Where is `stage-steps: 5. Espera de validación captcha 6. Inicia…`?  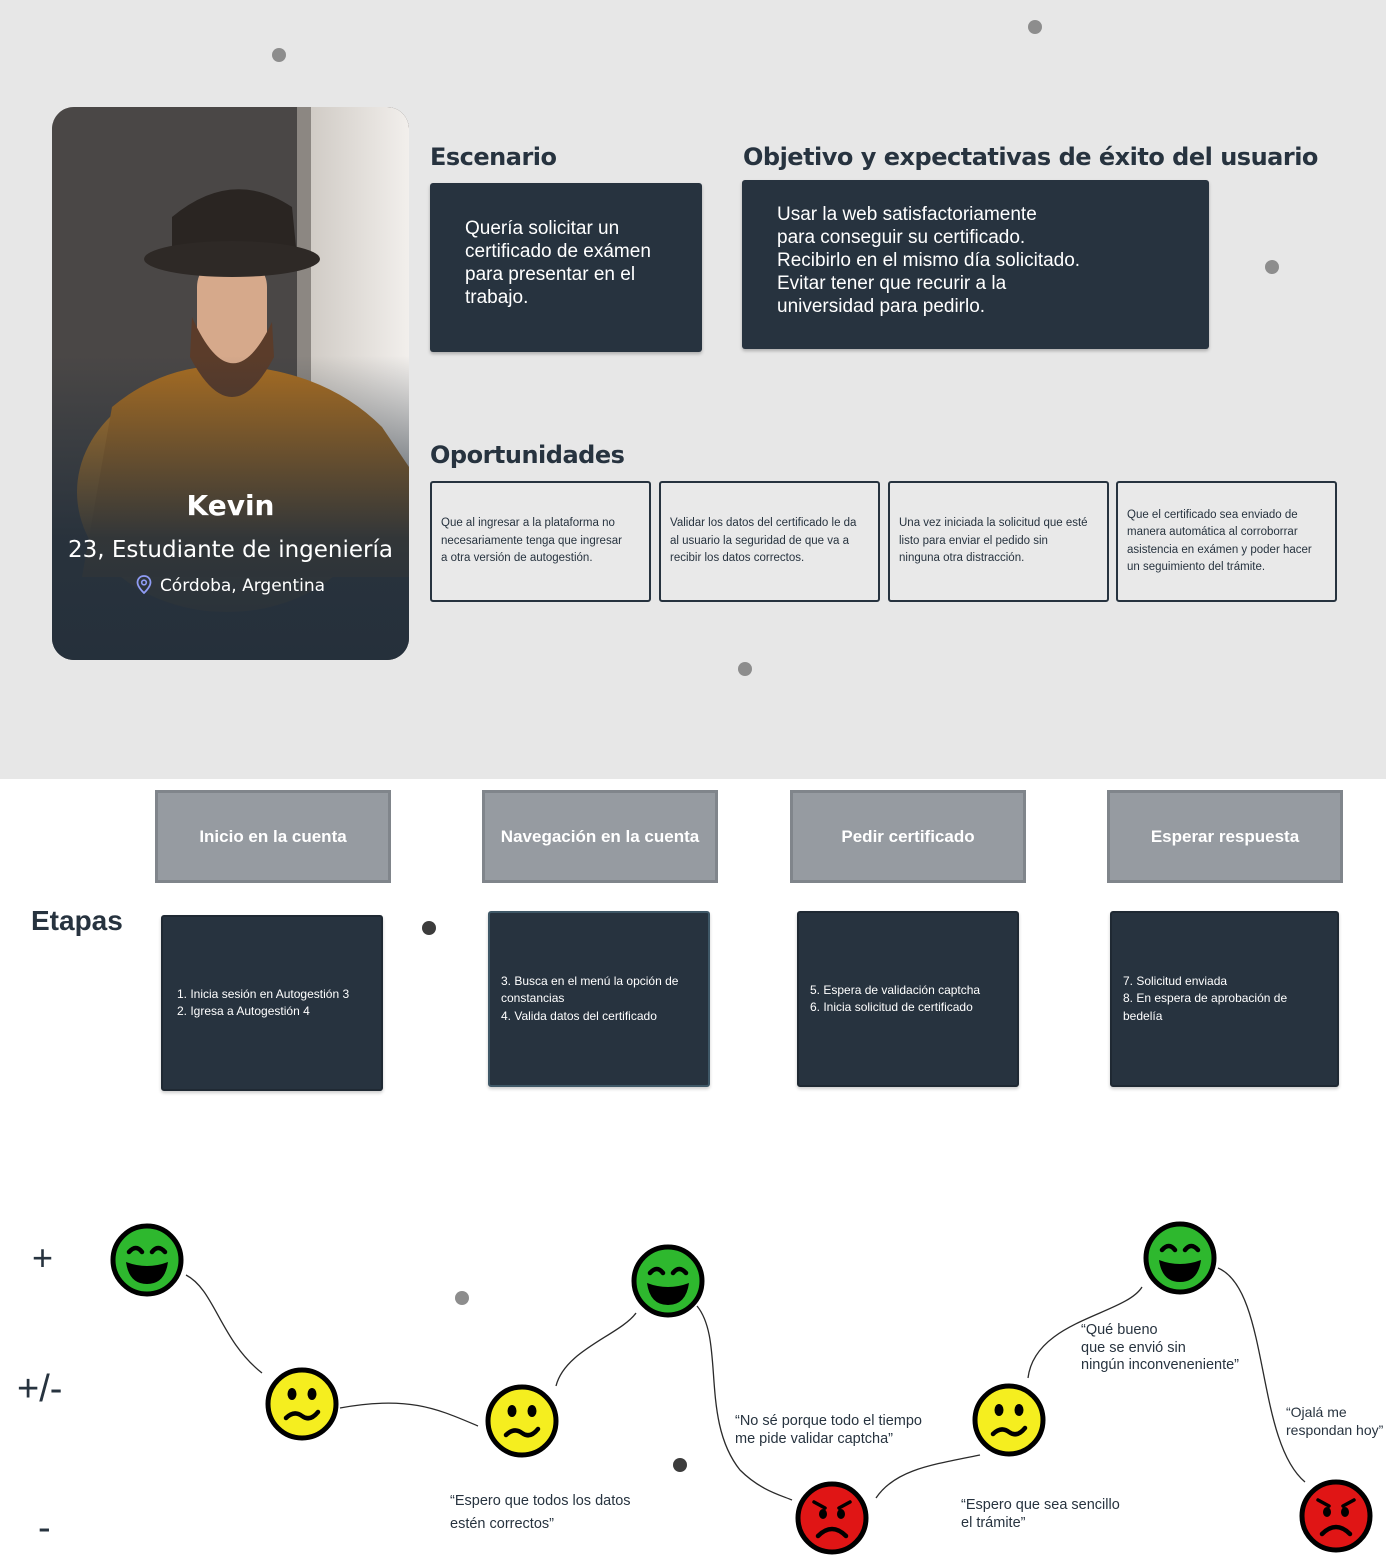 stage-steps: 5. Espera de validación captcha 6. Inicia… is located at coordinates (908, 999).